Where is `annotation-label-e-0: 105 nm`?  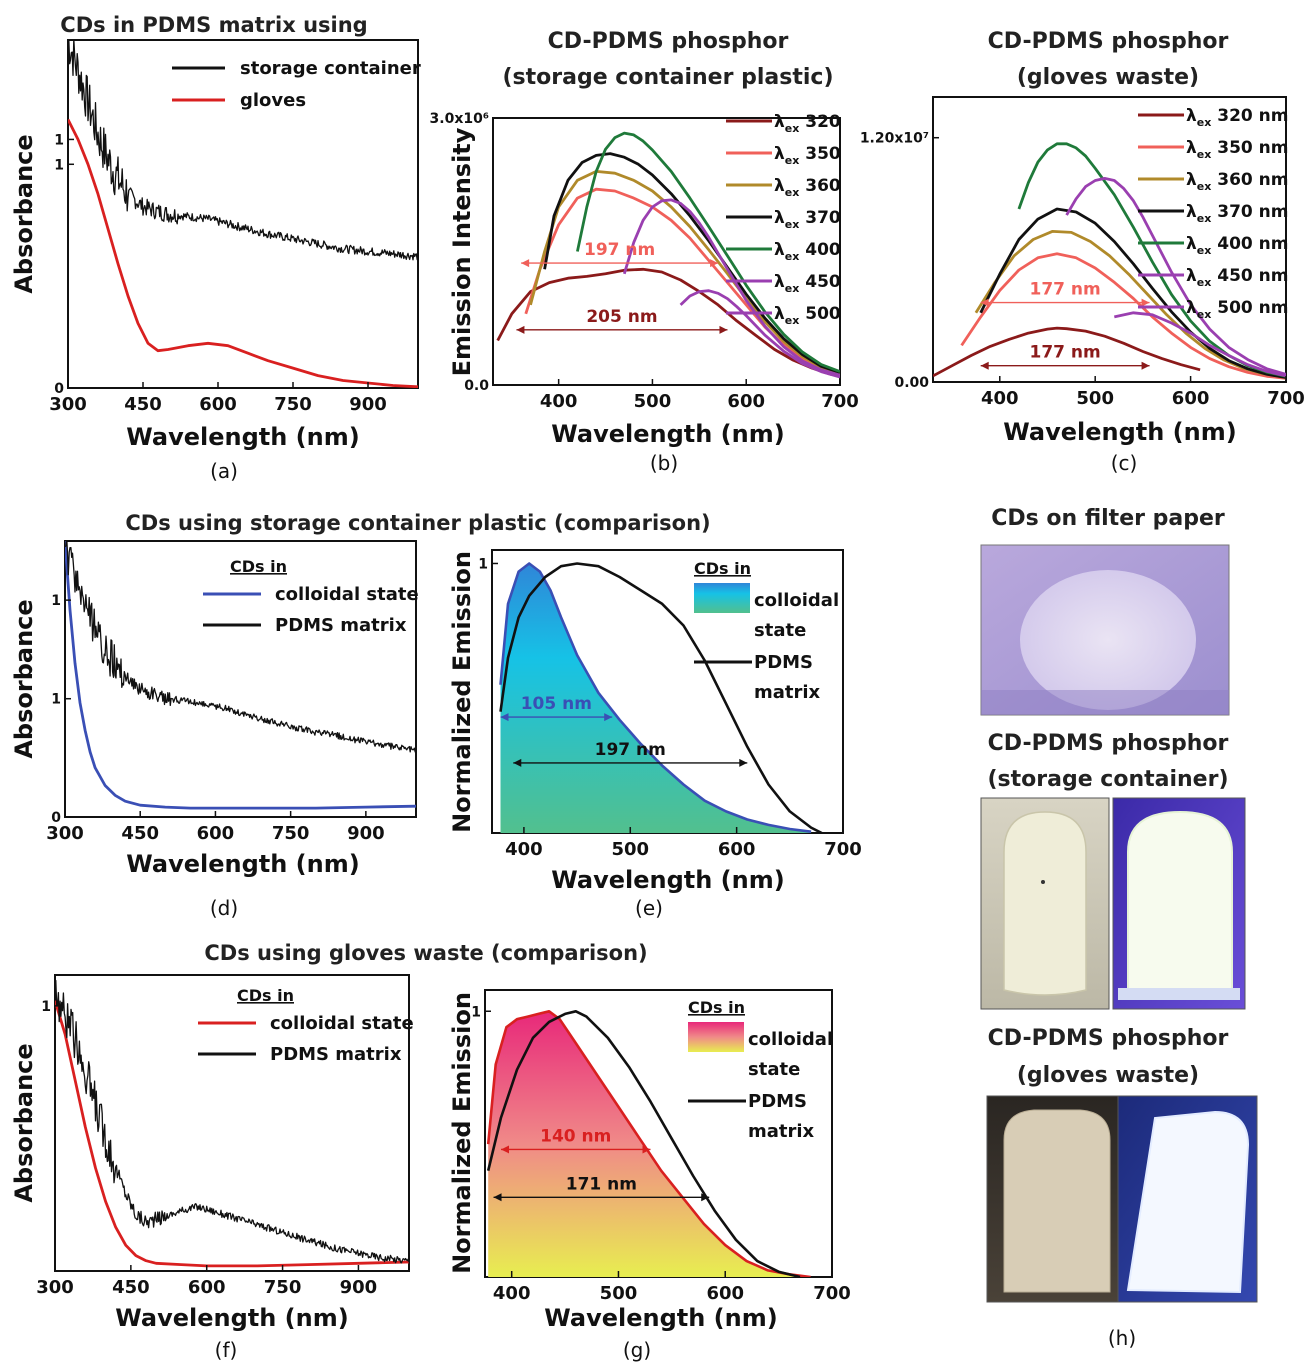 annotation-label-e-0: 105 nm is located at coordinates (556, 704).